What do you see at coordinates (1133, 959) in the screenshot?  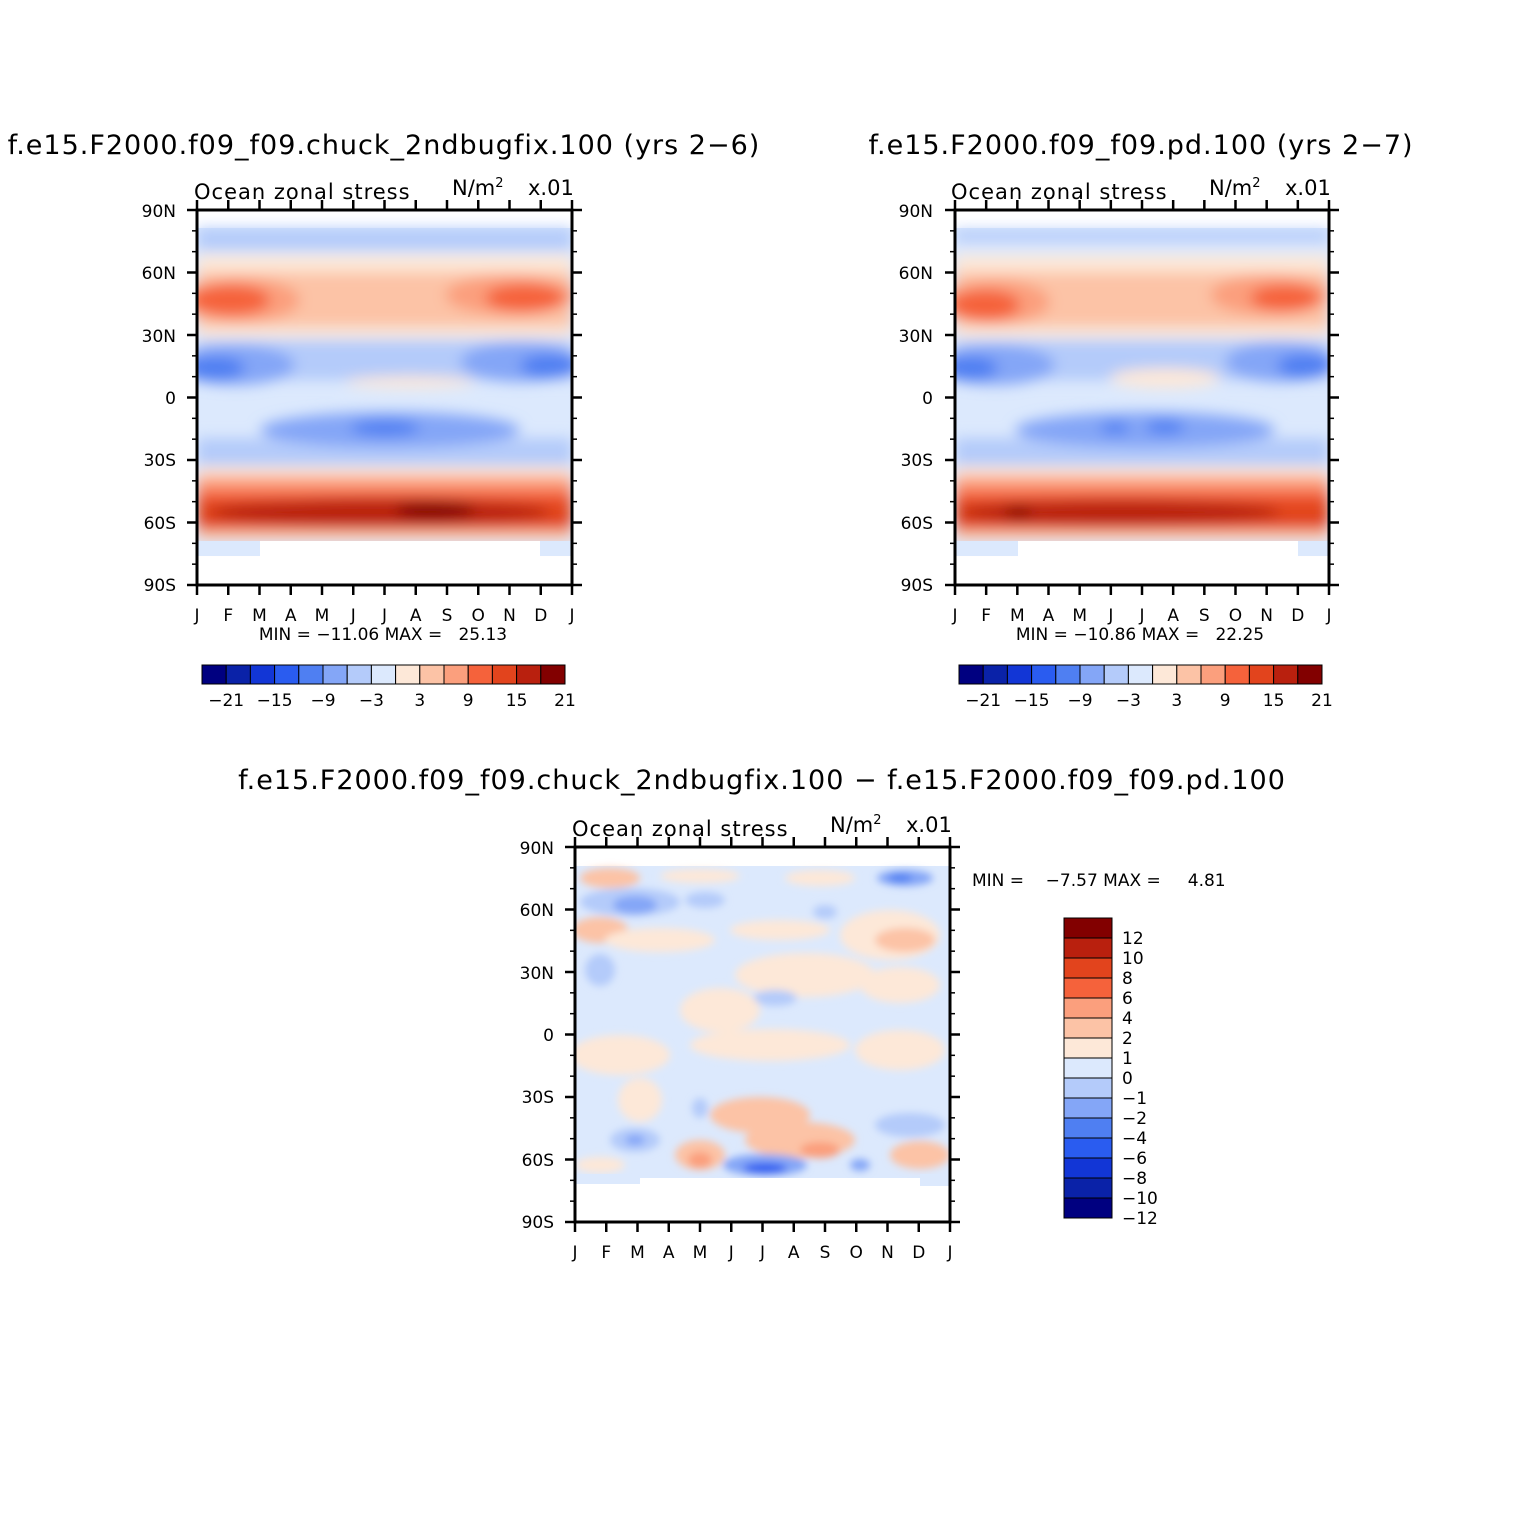 I see `colorbar-label: 10` at bounding box center [1133, 959].